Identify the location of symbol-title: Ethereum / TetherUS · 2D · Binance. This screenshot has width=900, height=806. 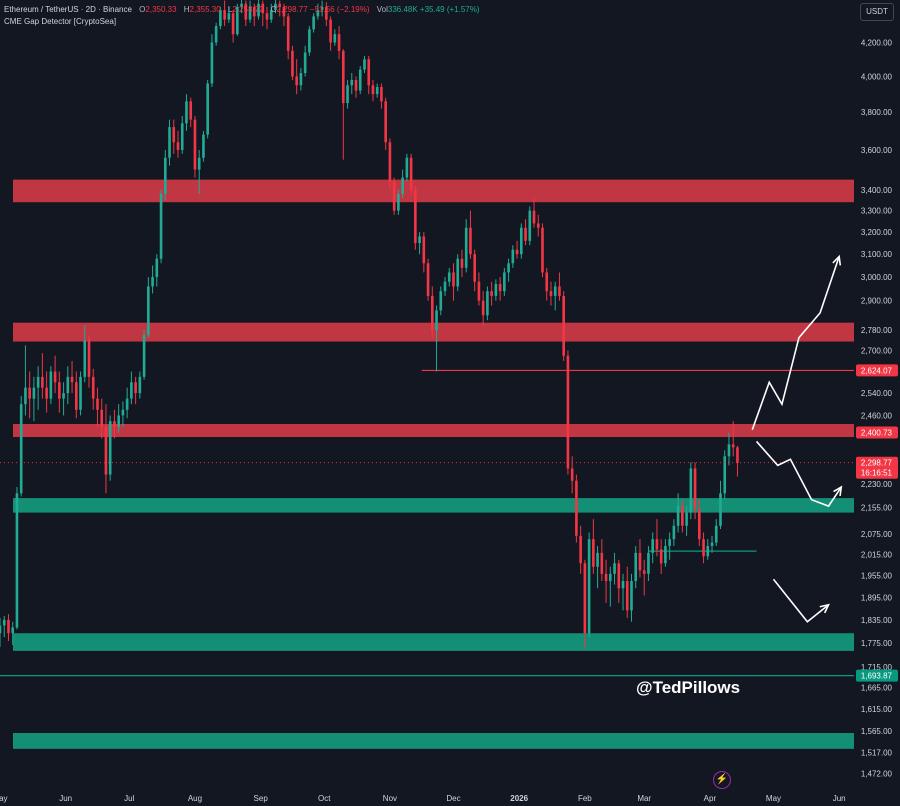
(68, 9).